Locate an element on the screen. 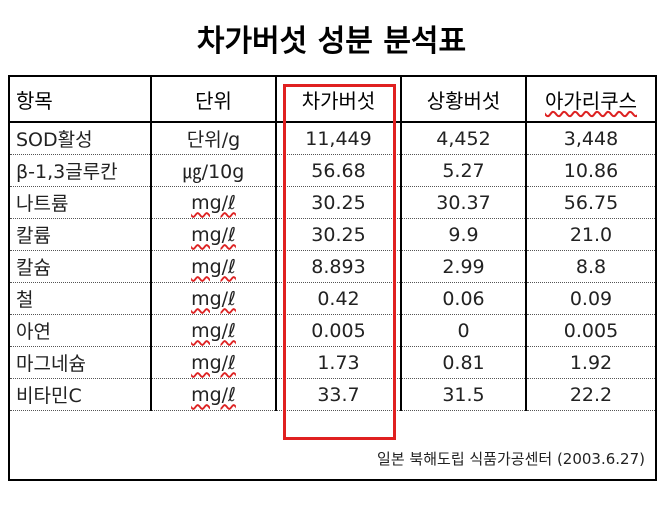  table-cell: 22.2 is located at coordinates (591, 394).